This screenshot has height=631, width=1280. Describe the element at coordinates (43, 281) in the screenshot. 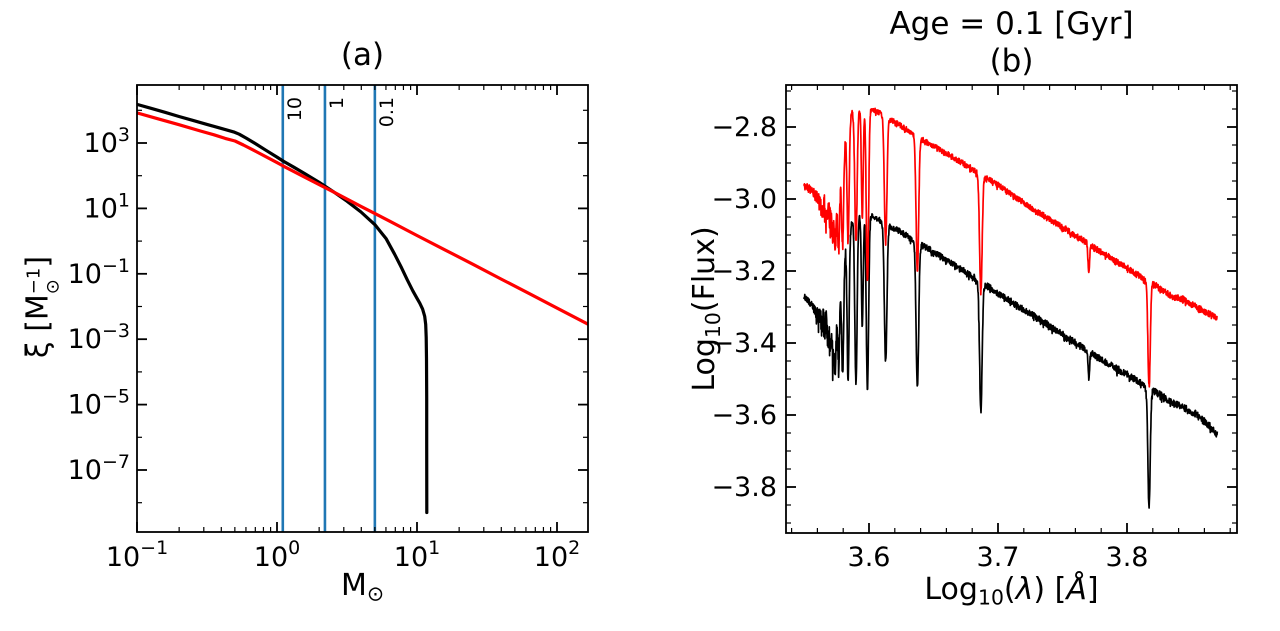

I see `msun-inverse-stack: −1 ⊙` at that location.